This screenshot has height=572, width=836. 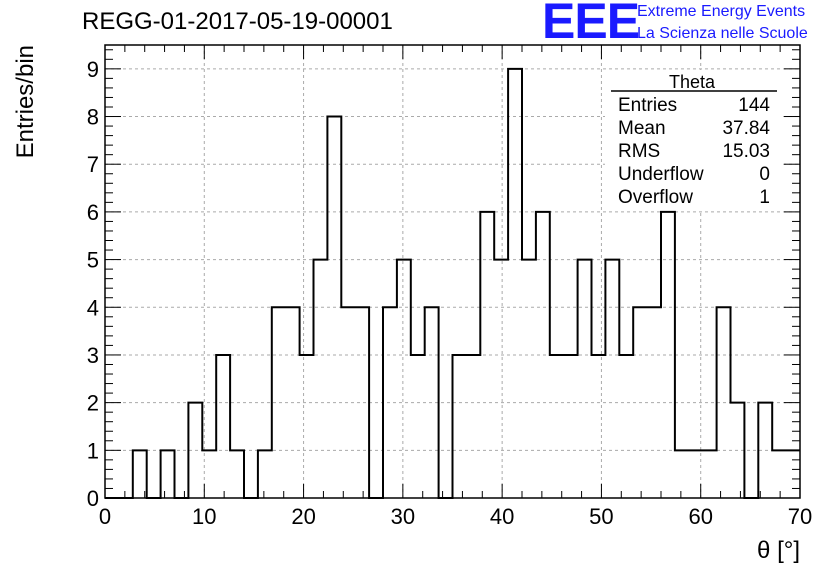 What do you see at coordinates (93, 117) in the screenshot?
I see `y-tick-label: 8` at bounding box center [93, 117].